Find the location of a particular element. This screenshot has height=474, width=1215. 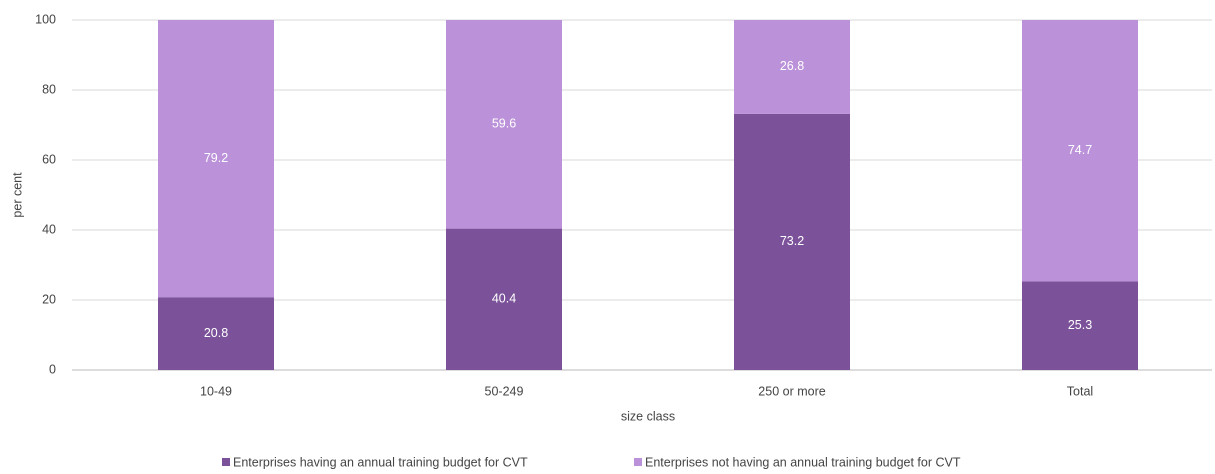

data-label: 25.3 is located at coordinates (1080, 325).